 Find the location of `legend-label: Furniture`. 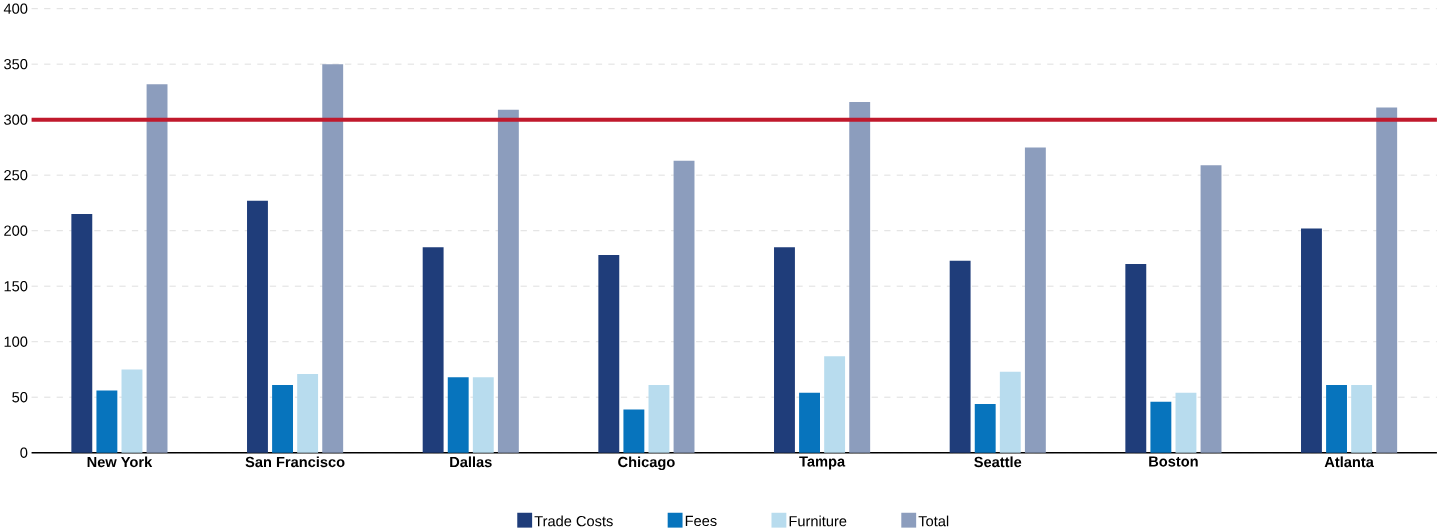

legend-label: Furniture is located at coordinates (818, 521).